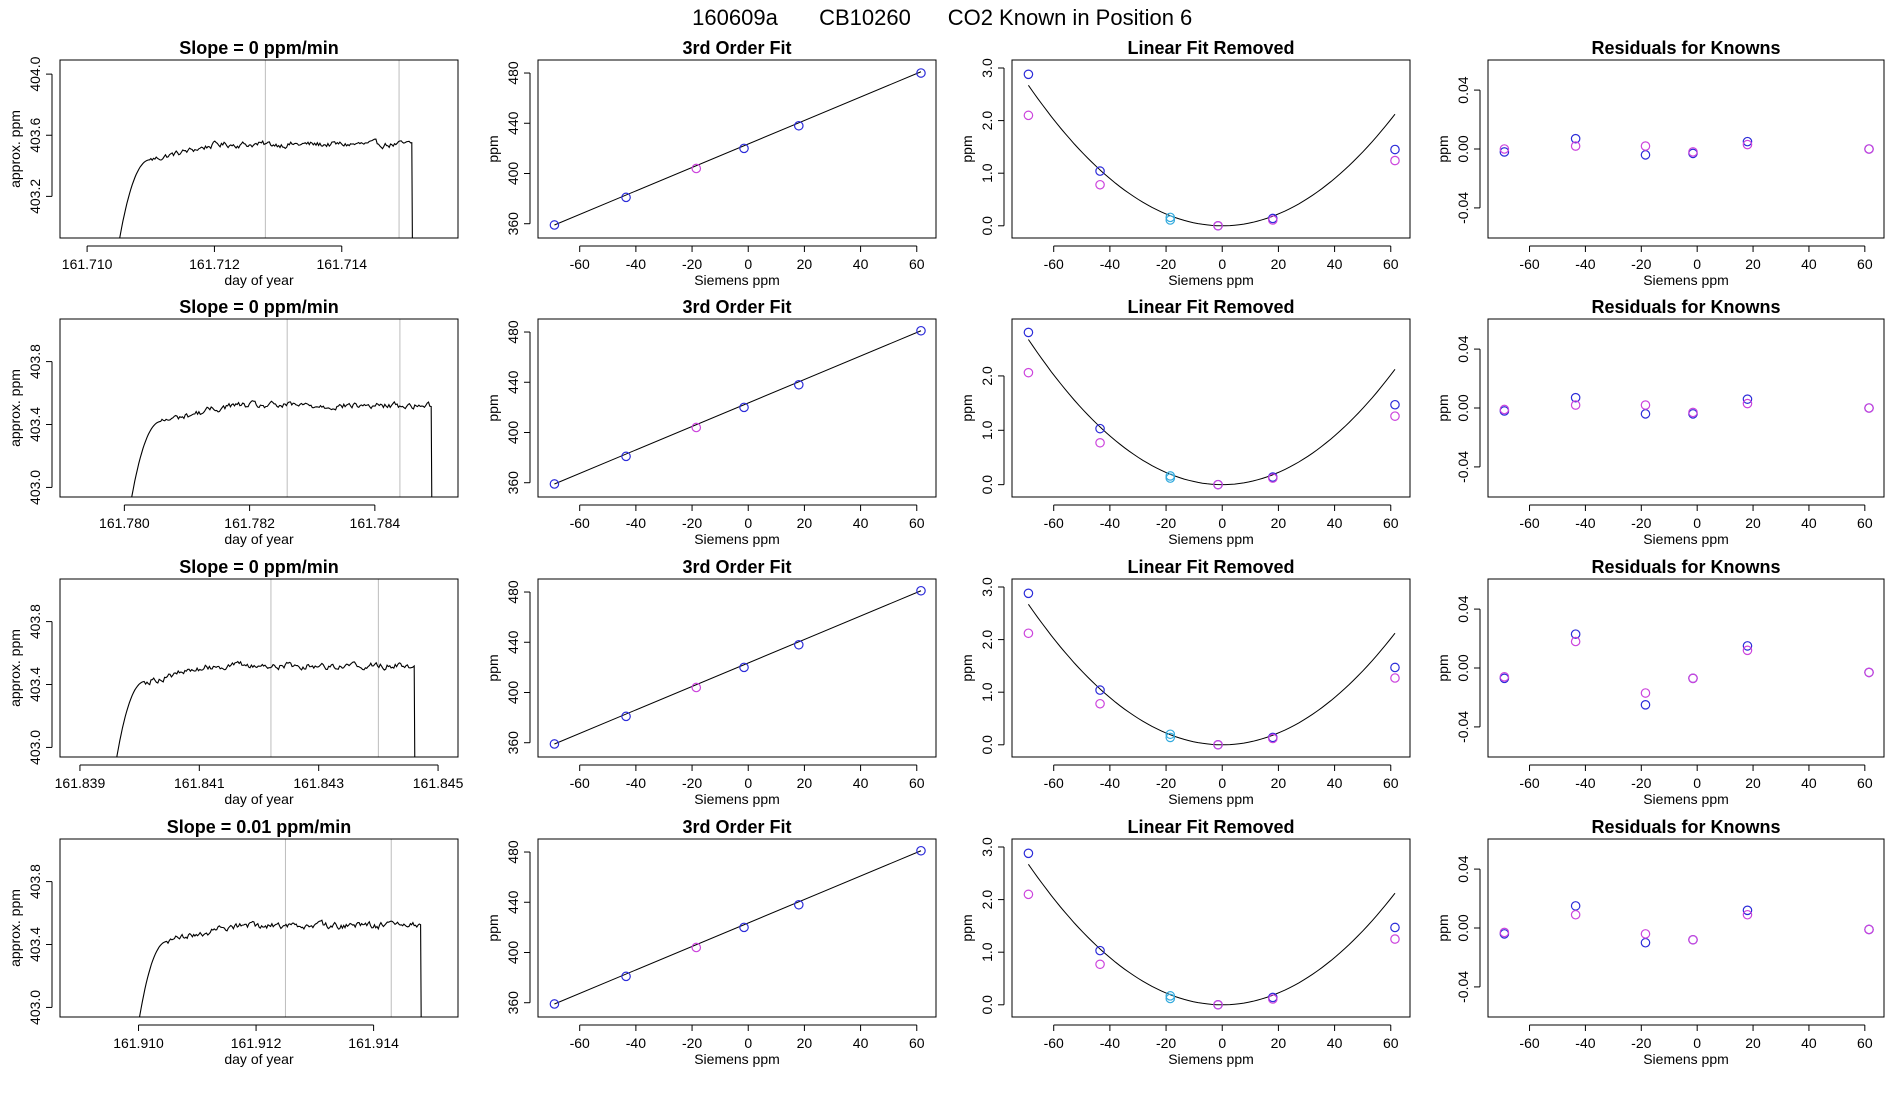 The height and width of the screenshot is (1100, 1900). I want to click on x-tick-label: 161.912, so click(256, 1043).